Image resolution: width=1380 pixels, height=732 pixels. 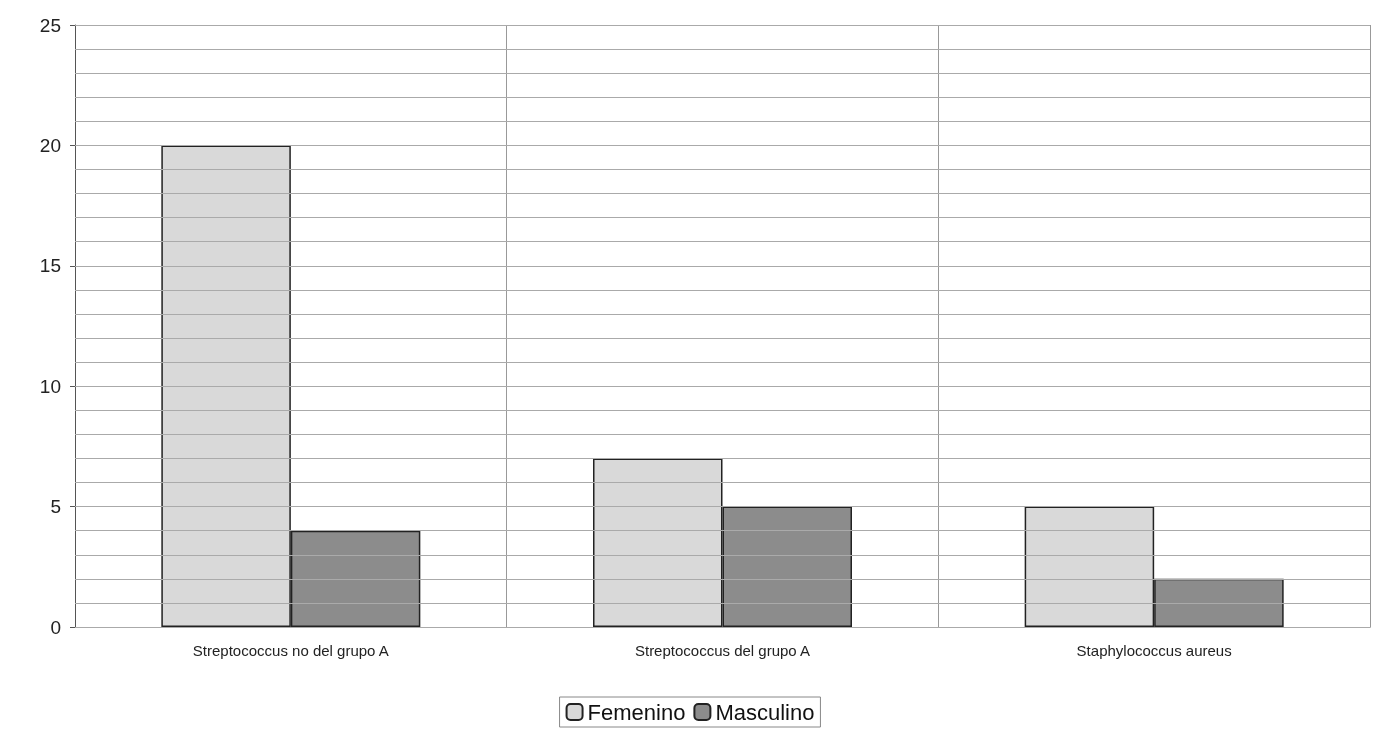 I want to click on y-tick-label: 25, so click(x=50, y=25).